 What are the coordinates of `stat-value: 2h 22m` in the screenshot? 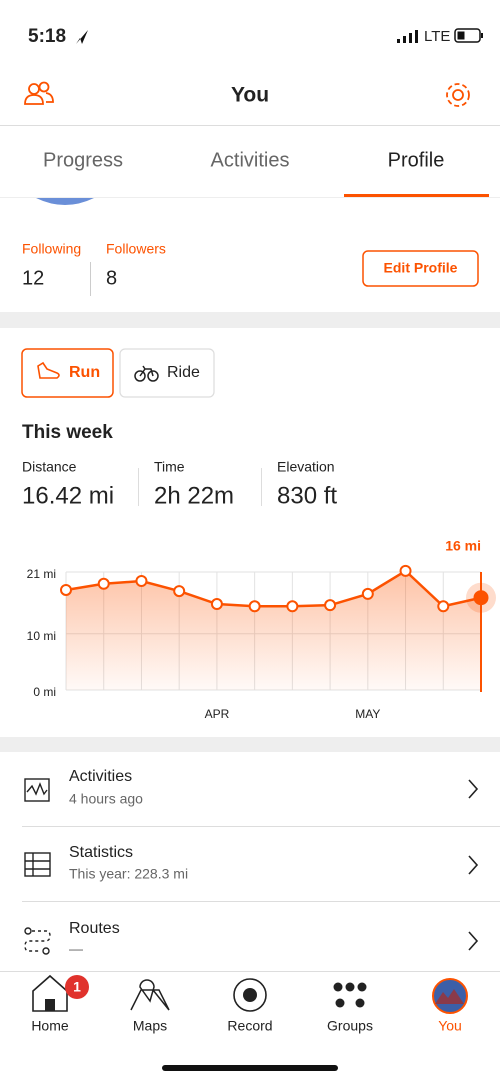 It's located at (194, 495).